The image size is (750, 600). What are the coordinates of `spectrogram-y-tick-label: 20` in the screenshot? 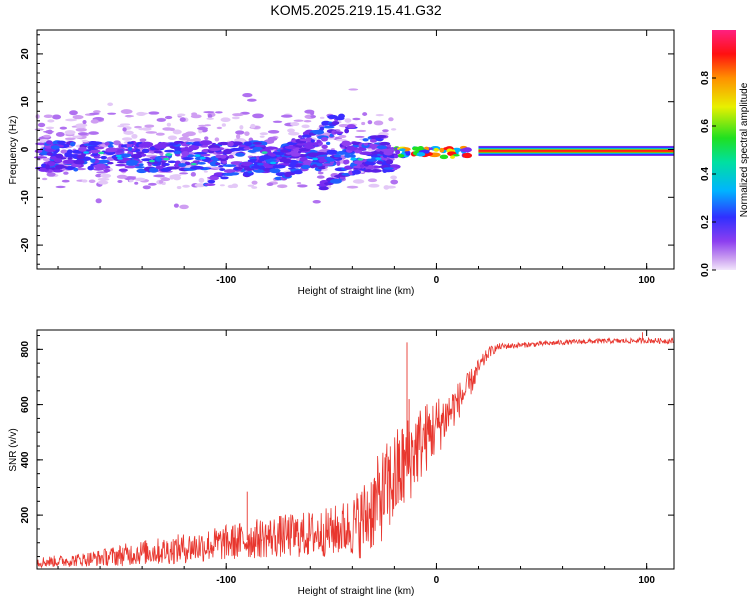 It's located at (25, 54).